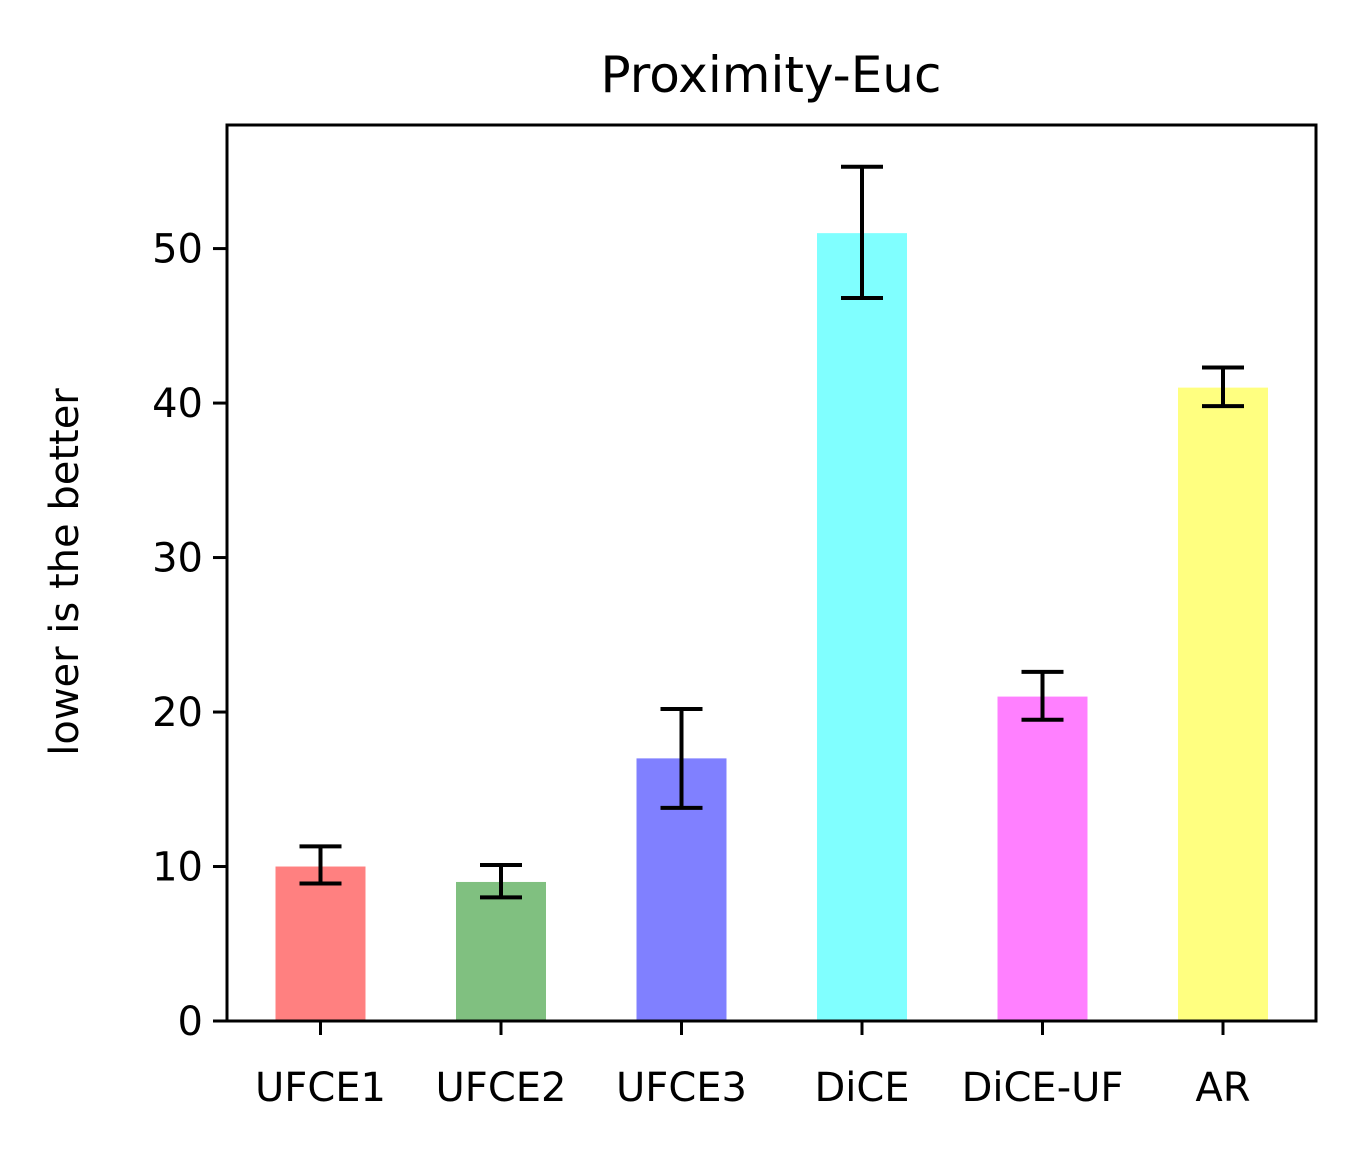 The image size is (1358, 1158). Describe the element at coordinates (1042, 858) in the screenshot. I see `bar-dice-uf` at that location.